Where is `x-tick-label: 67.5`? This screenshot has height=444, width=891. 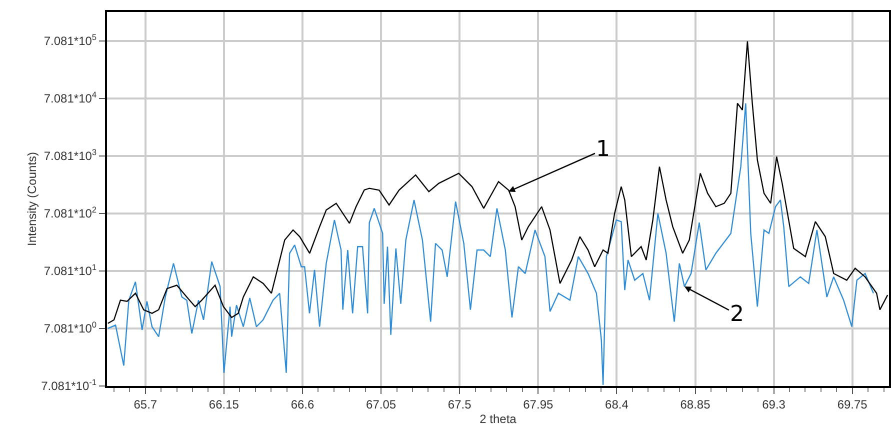 x-tick-label: 67.5 is located at coordinates (460, 404).